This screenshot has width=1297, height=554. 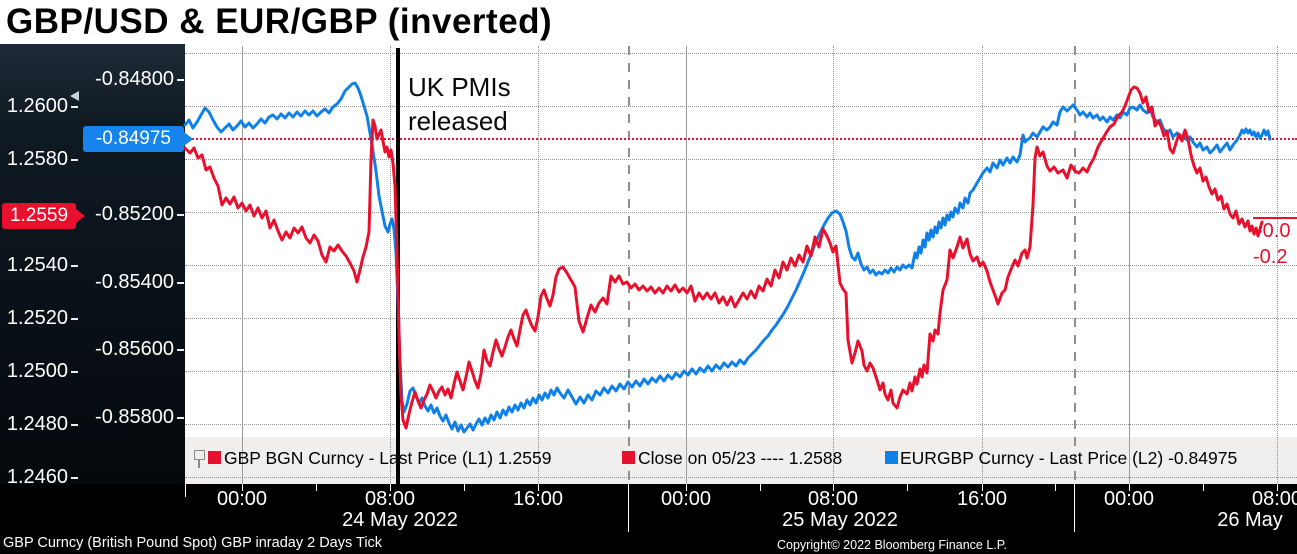 I want to click on y-axis-label-l1: 1.2500, so click(x=37, y=371).